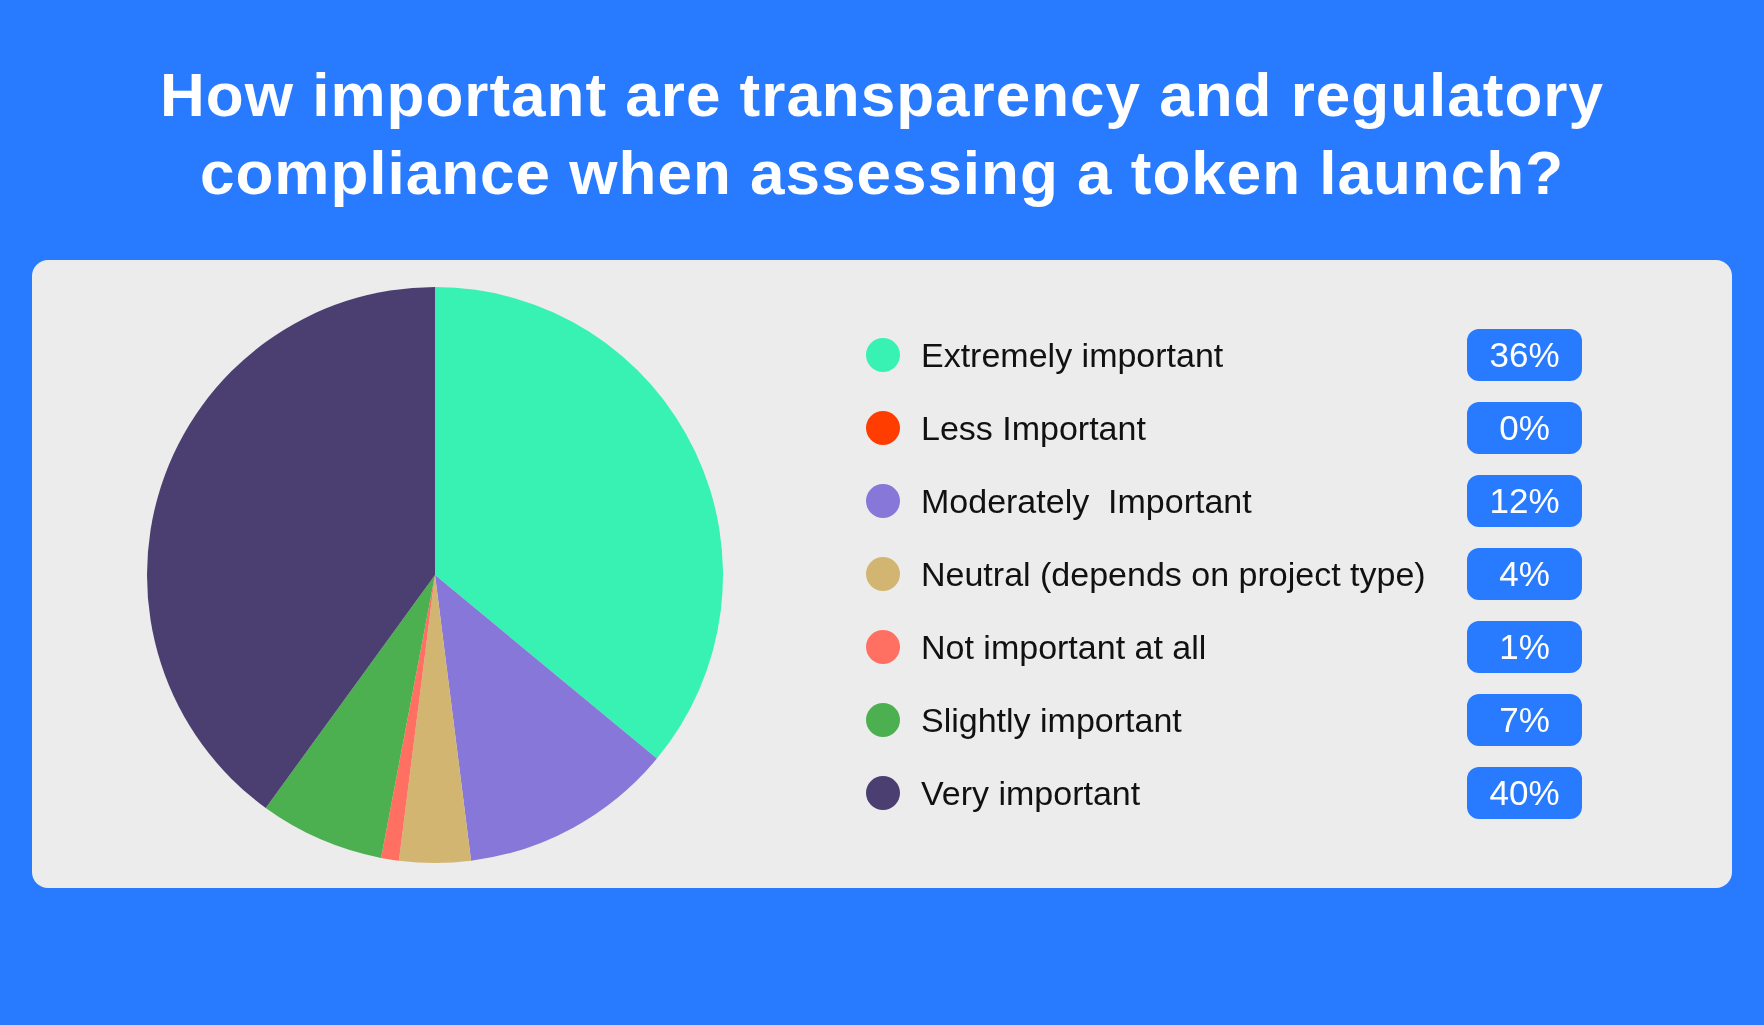 The width and height of the screenshot is (1764, 1025). Describe the element at coordinates (1524, 427) in the screenshot. I see `text: 0%` at that location.